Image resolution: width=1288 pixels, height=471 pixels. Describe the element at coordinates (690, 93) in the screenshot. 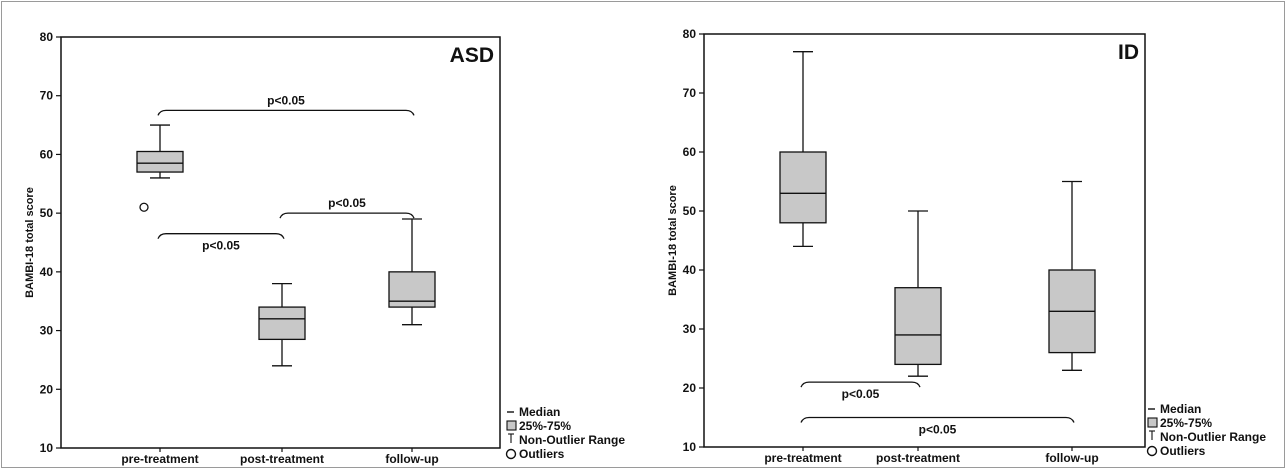

I see `panel2-ytick-label: 70` at that location.